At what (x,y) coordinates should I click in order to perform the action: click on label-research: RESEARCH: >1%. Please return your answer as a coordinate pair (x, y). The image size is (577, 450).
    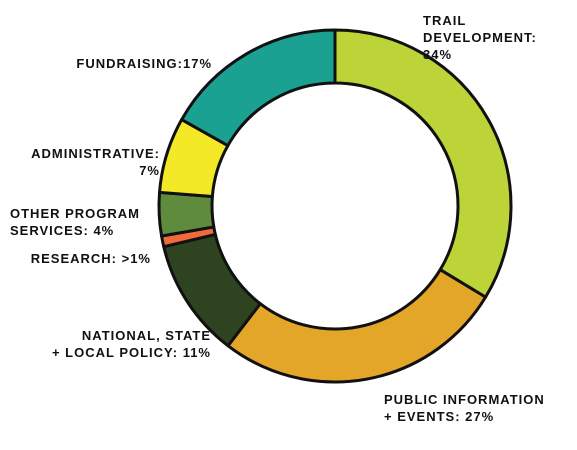
    Looking at the image, I should click on (90, 258).